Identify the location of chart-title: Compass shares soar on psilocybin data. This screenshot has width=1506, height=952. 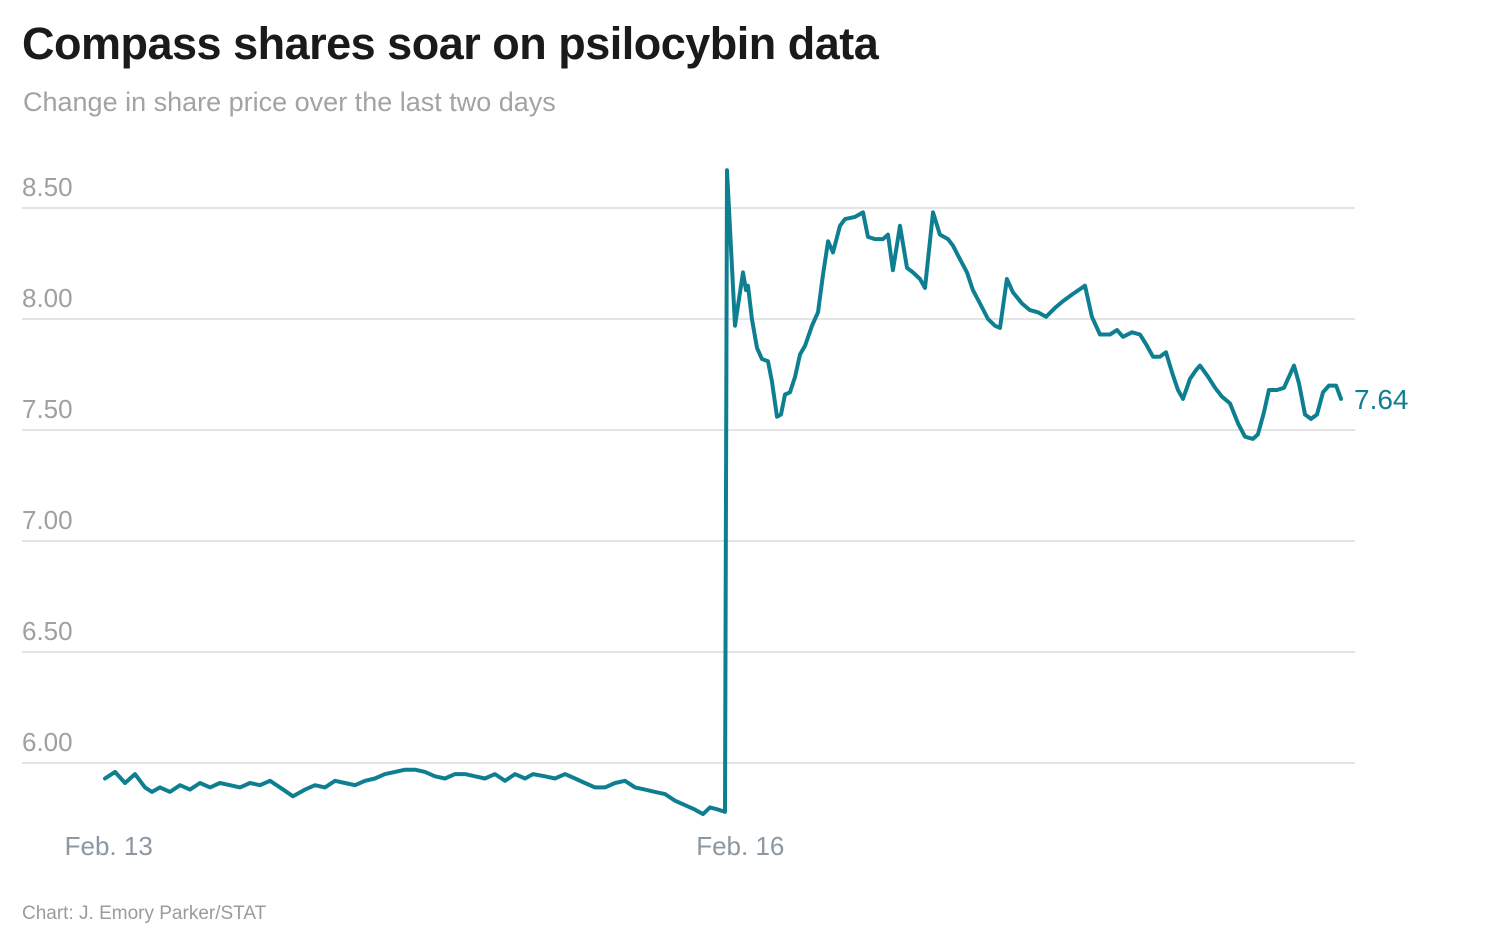
(450, 43).